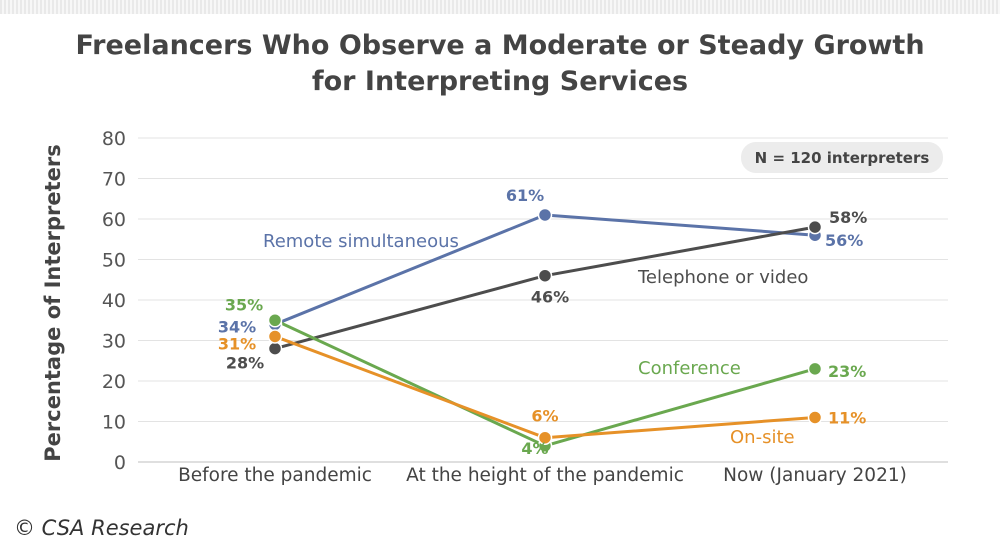 This screenshot has width=1000, height=550. I want to click on y-tick-label: 50, so click(114, 261).